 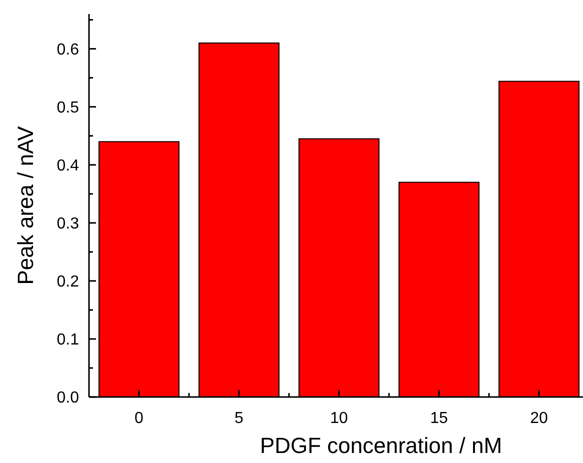 What do you see at coordinates (68, 224) in the screenshot?
I see `y-tick-label: 0.3` at bounding box center [68, 224].